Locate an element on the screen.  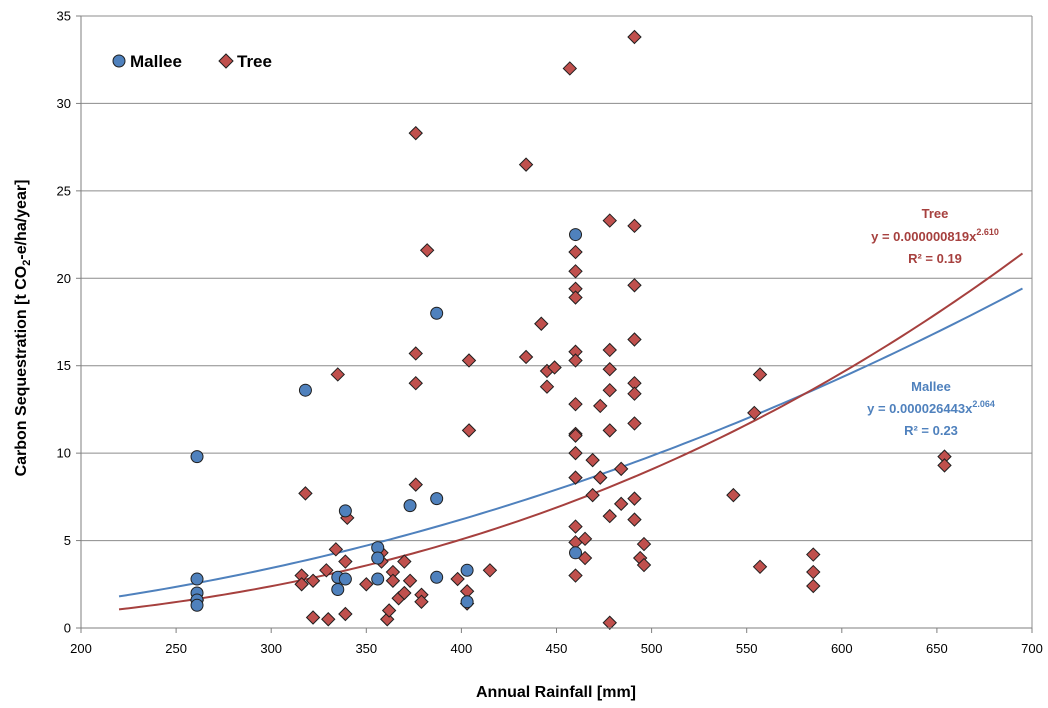
y-axis-title-subscript: 2 is located at coordinates (27, 263).